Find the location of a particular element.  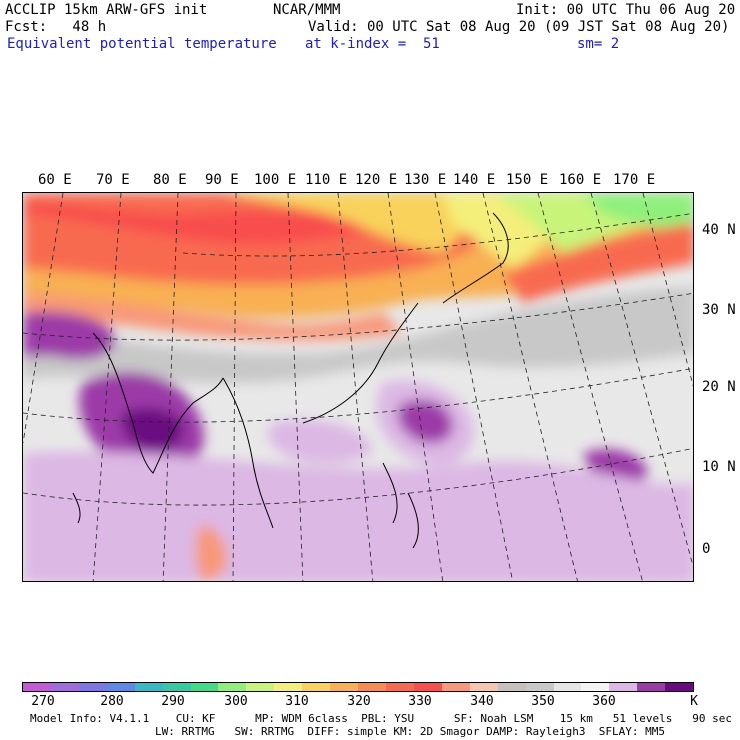

japan-coast is located at coordinates (475, 258).